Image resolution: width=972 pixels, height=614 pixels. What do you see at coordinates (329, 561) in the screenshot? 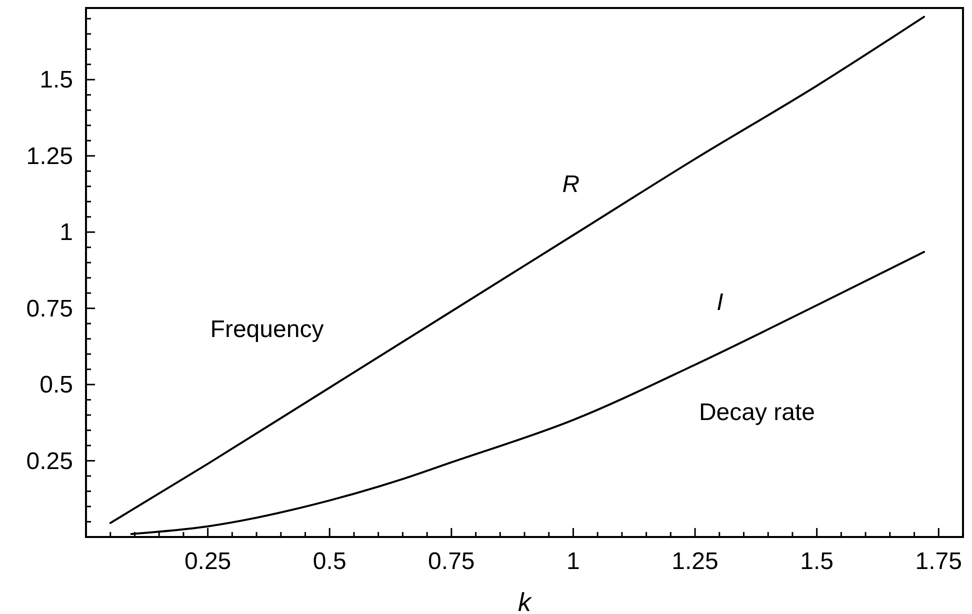
I see `x-tick-label: 0.5` at bounding box center [329, 561].